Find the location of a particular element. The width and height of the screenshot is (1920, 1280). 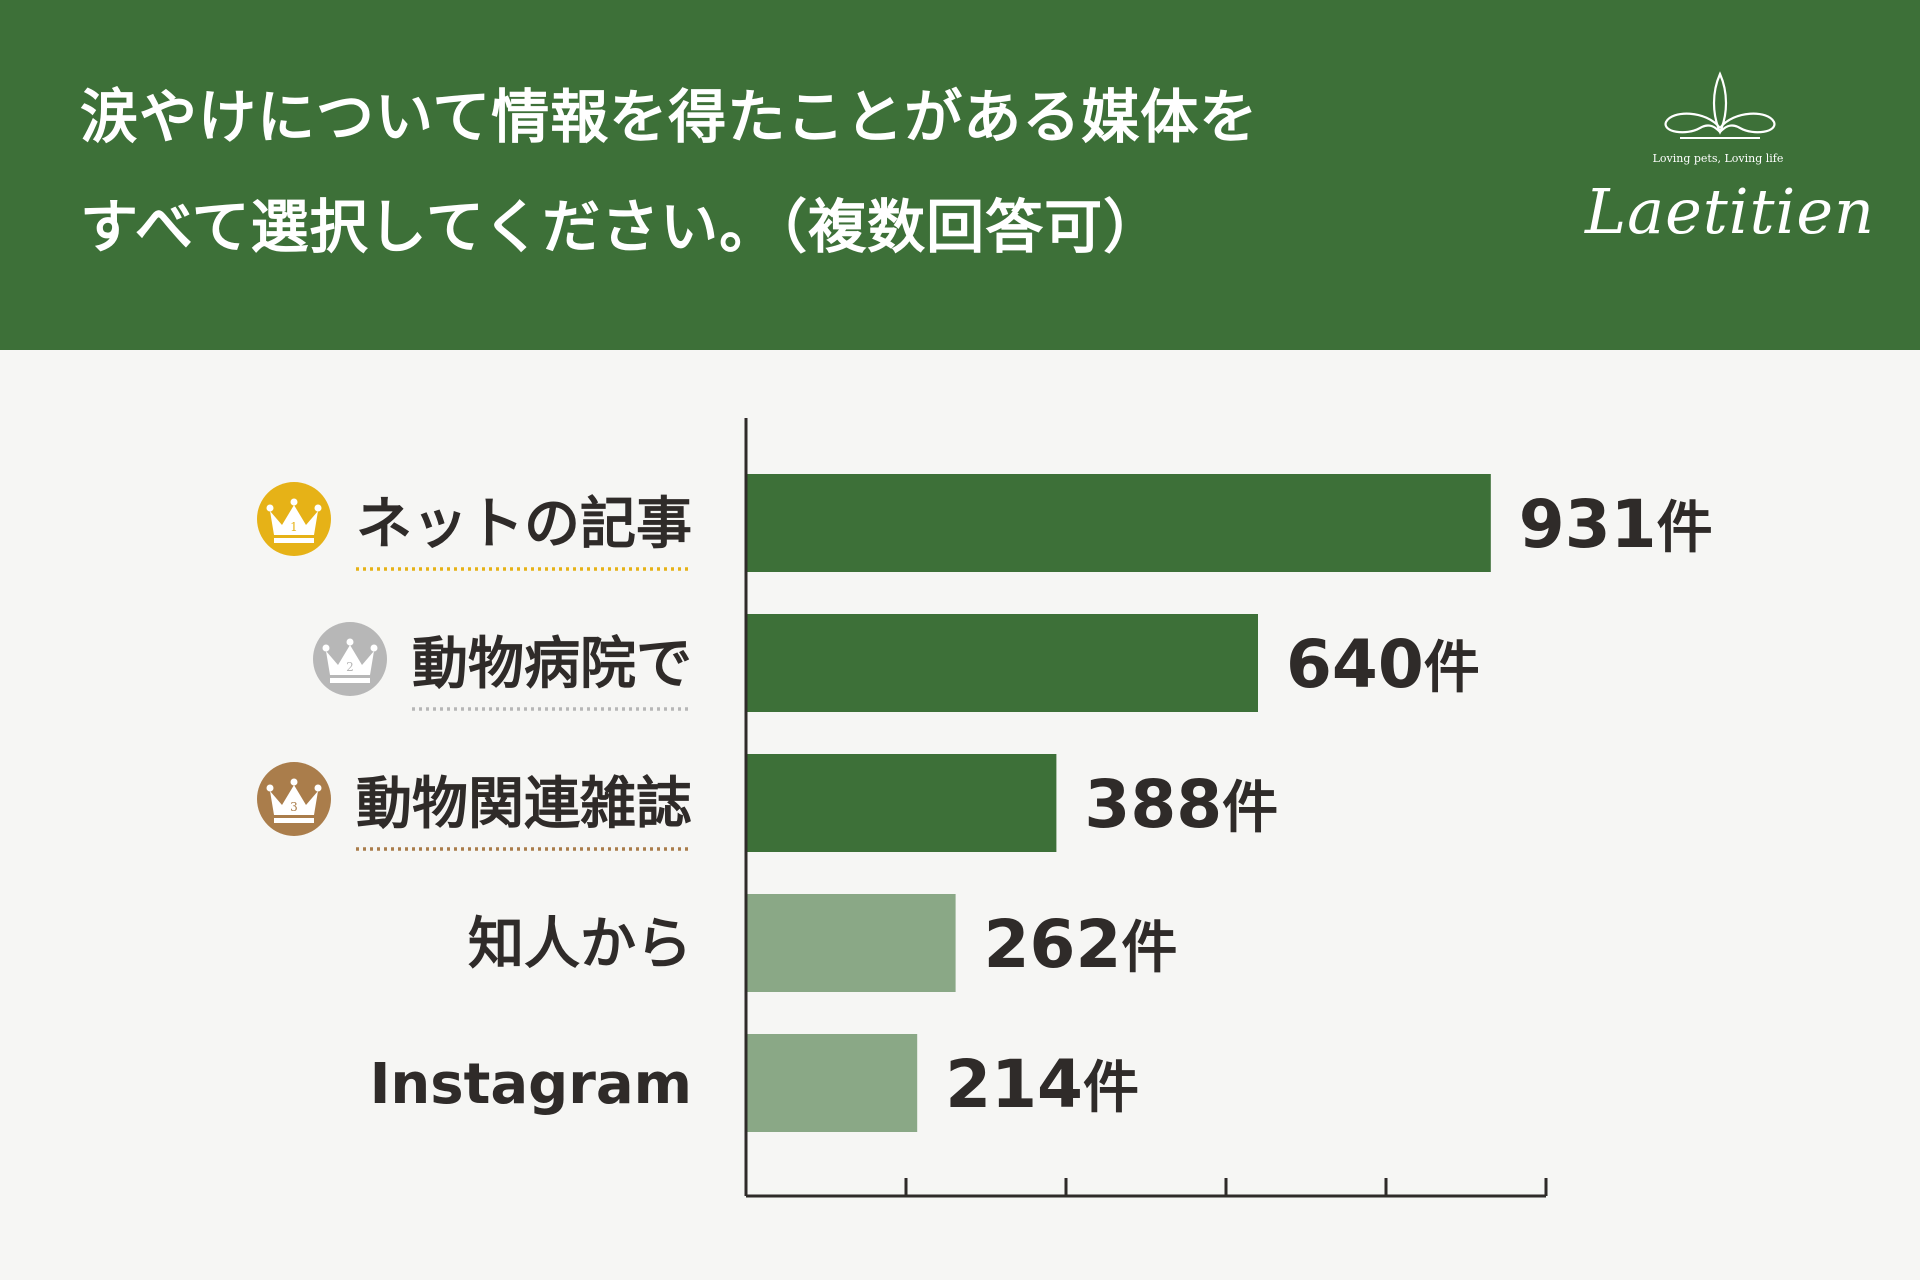

rank-number-3: 3 is located at coordinates (294, 807).